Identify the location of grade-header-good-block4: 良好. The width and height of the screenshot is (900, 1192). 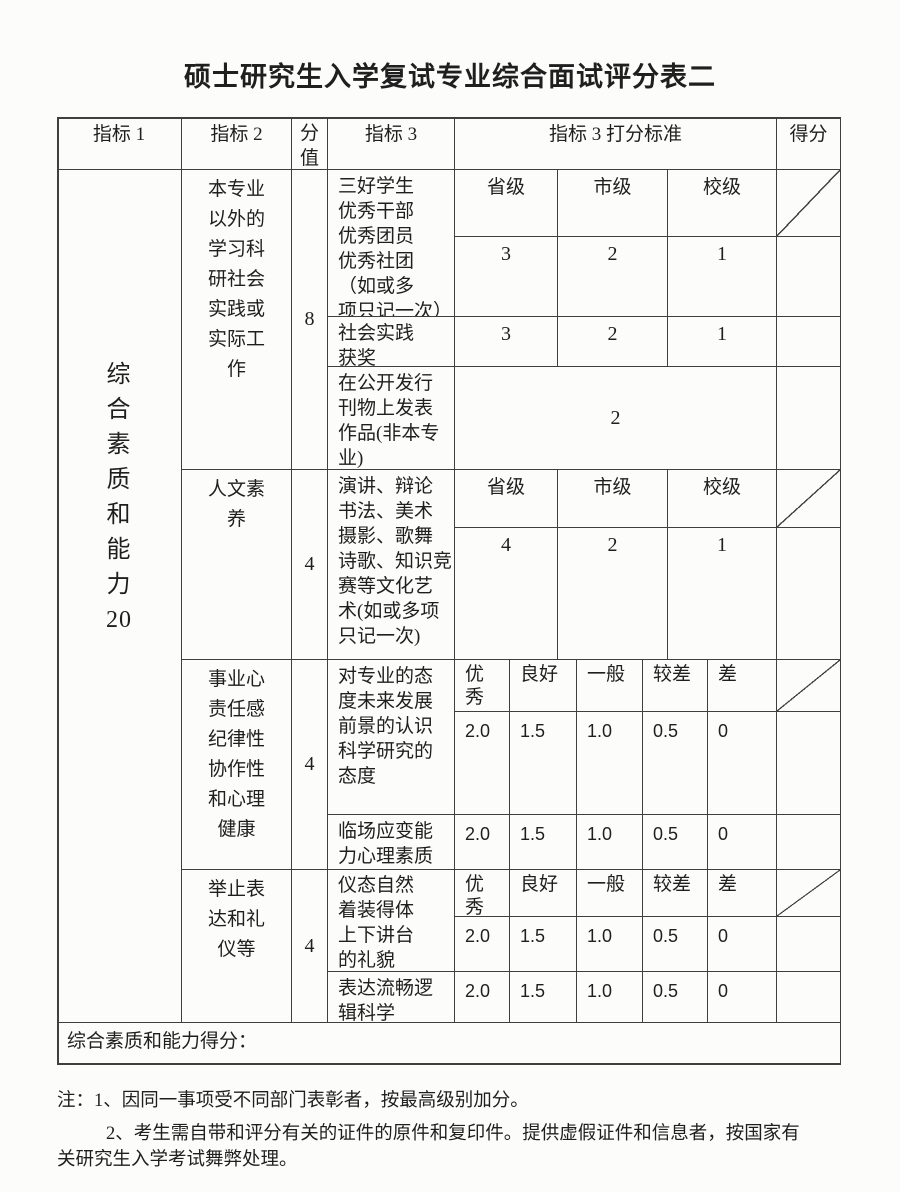
(543, 893).